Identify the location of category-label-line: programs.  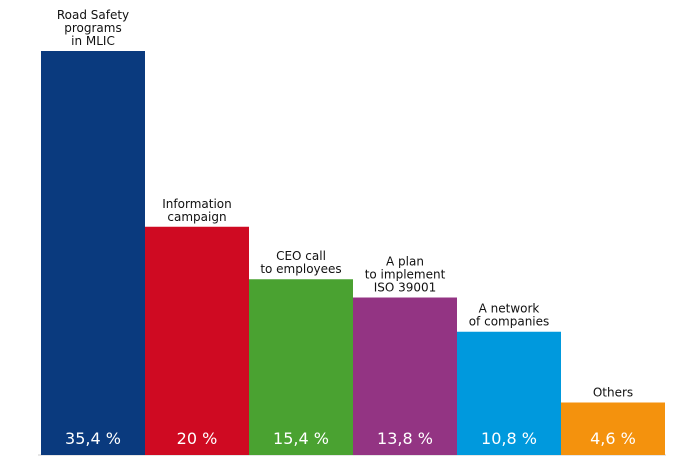
(92, 28).